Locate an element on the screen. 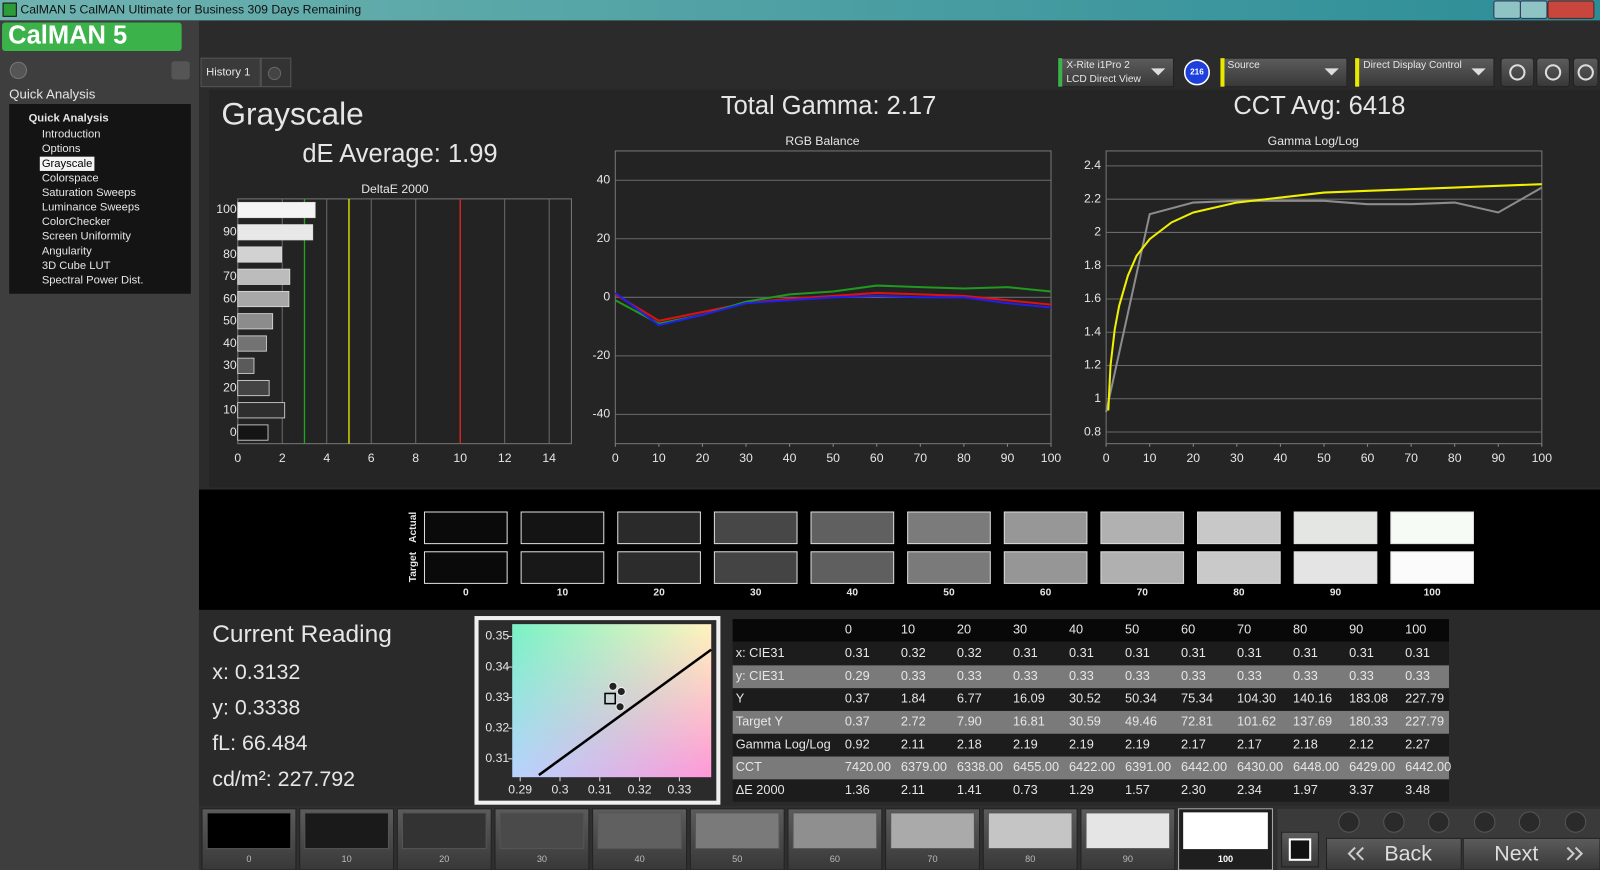  maximize-button is located at coordinates (1533, 9).